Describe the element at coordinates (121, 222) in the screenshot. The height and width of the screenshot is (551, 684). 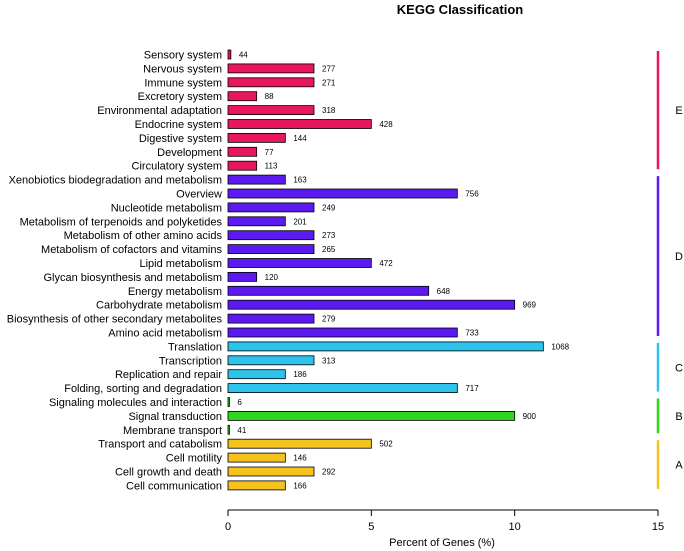
I see `category-label: Metabolism of terpenoids and polyketides` at that location.